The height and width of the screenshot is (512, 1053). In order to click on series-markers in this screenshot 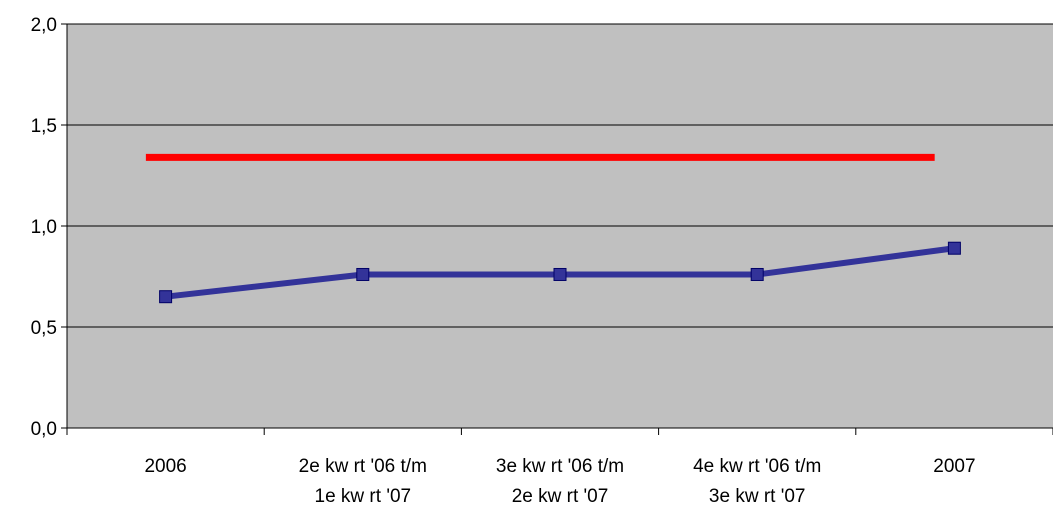, I will do `click(560, 272)`.